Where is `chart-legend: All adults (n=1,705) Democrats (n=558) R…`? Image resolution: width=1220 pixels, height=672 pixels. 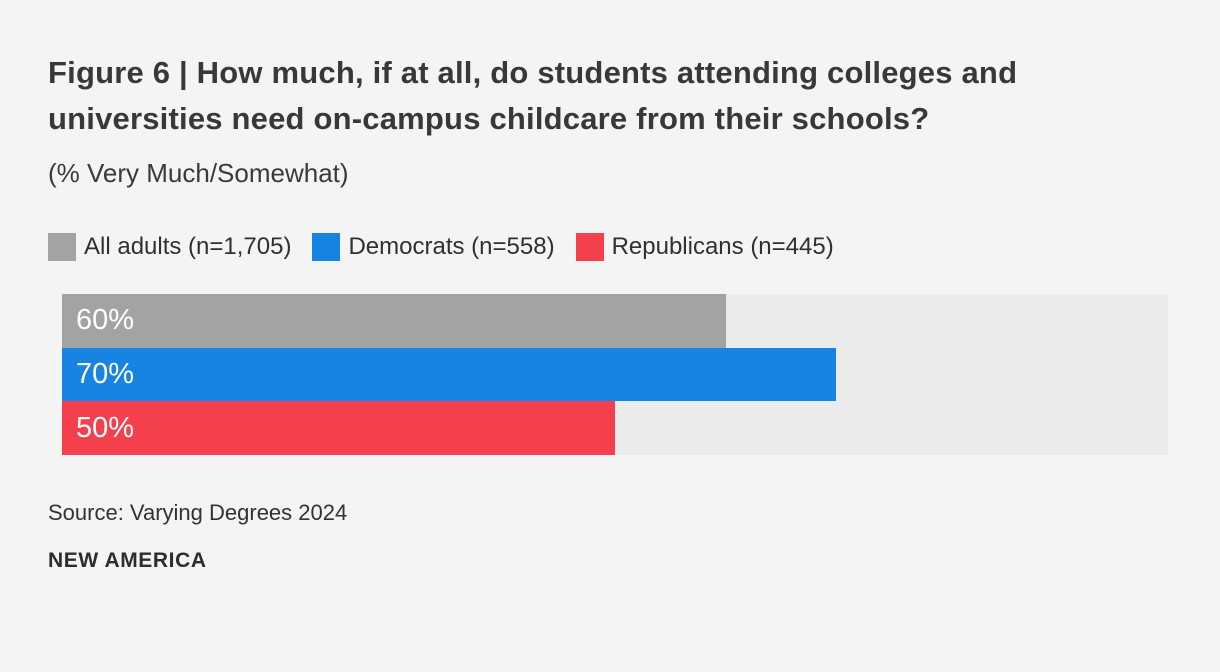
chart-legend: All adults (n=1,705) Democrats (n=558) R… is located at coordinates (610, 247).